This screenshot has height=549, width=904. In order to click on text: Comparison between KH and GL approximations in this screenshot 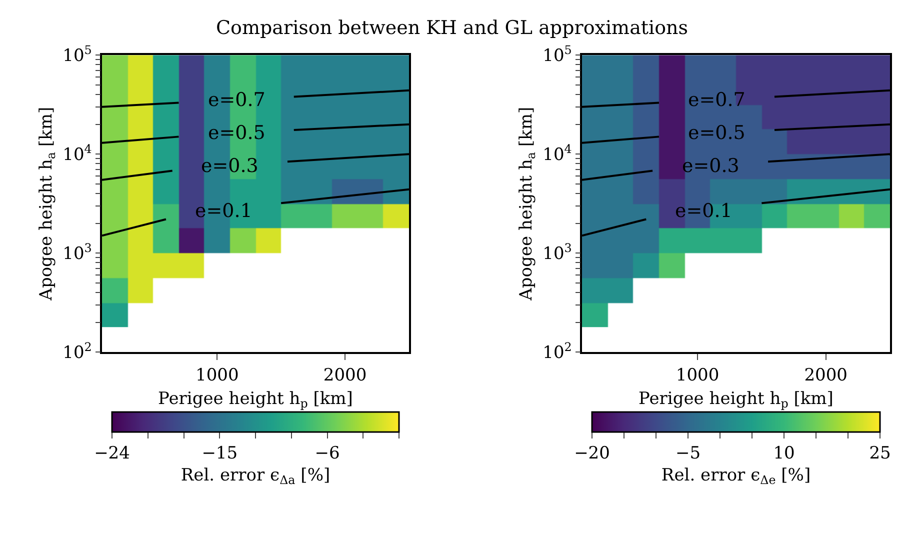, I will do `click(452, 28)`.